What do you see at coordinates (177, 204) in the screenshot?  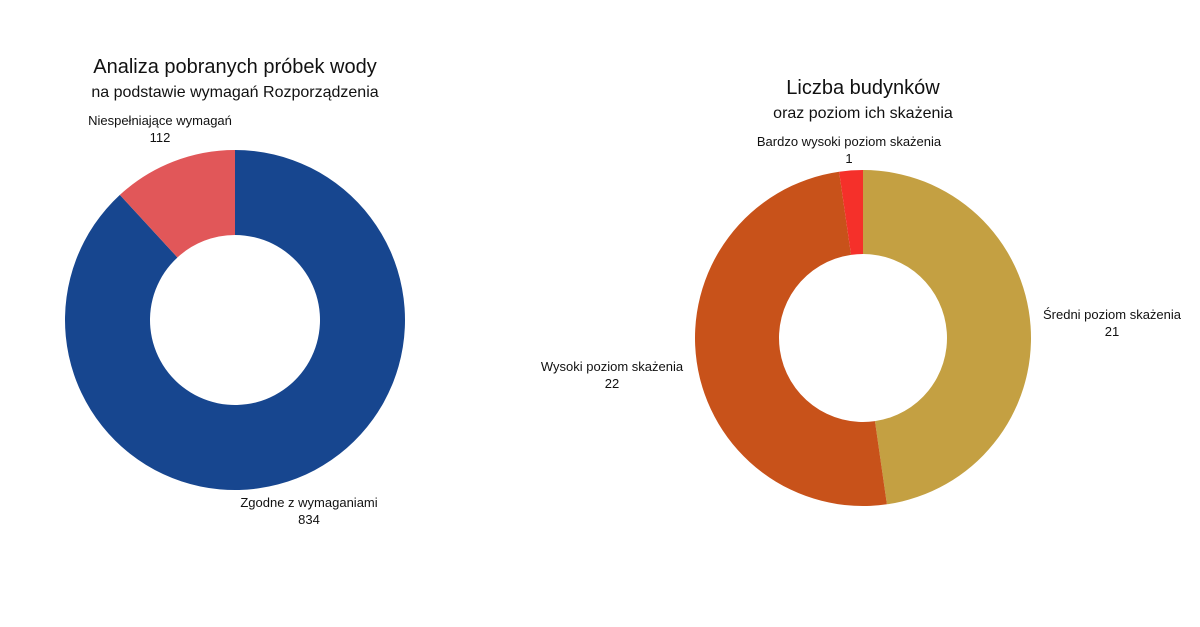 I see `donut-slice-noncompliant` at bounding box center [177, 204].